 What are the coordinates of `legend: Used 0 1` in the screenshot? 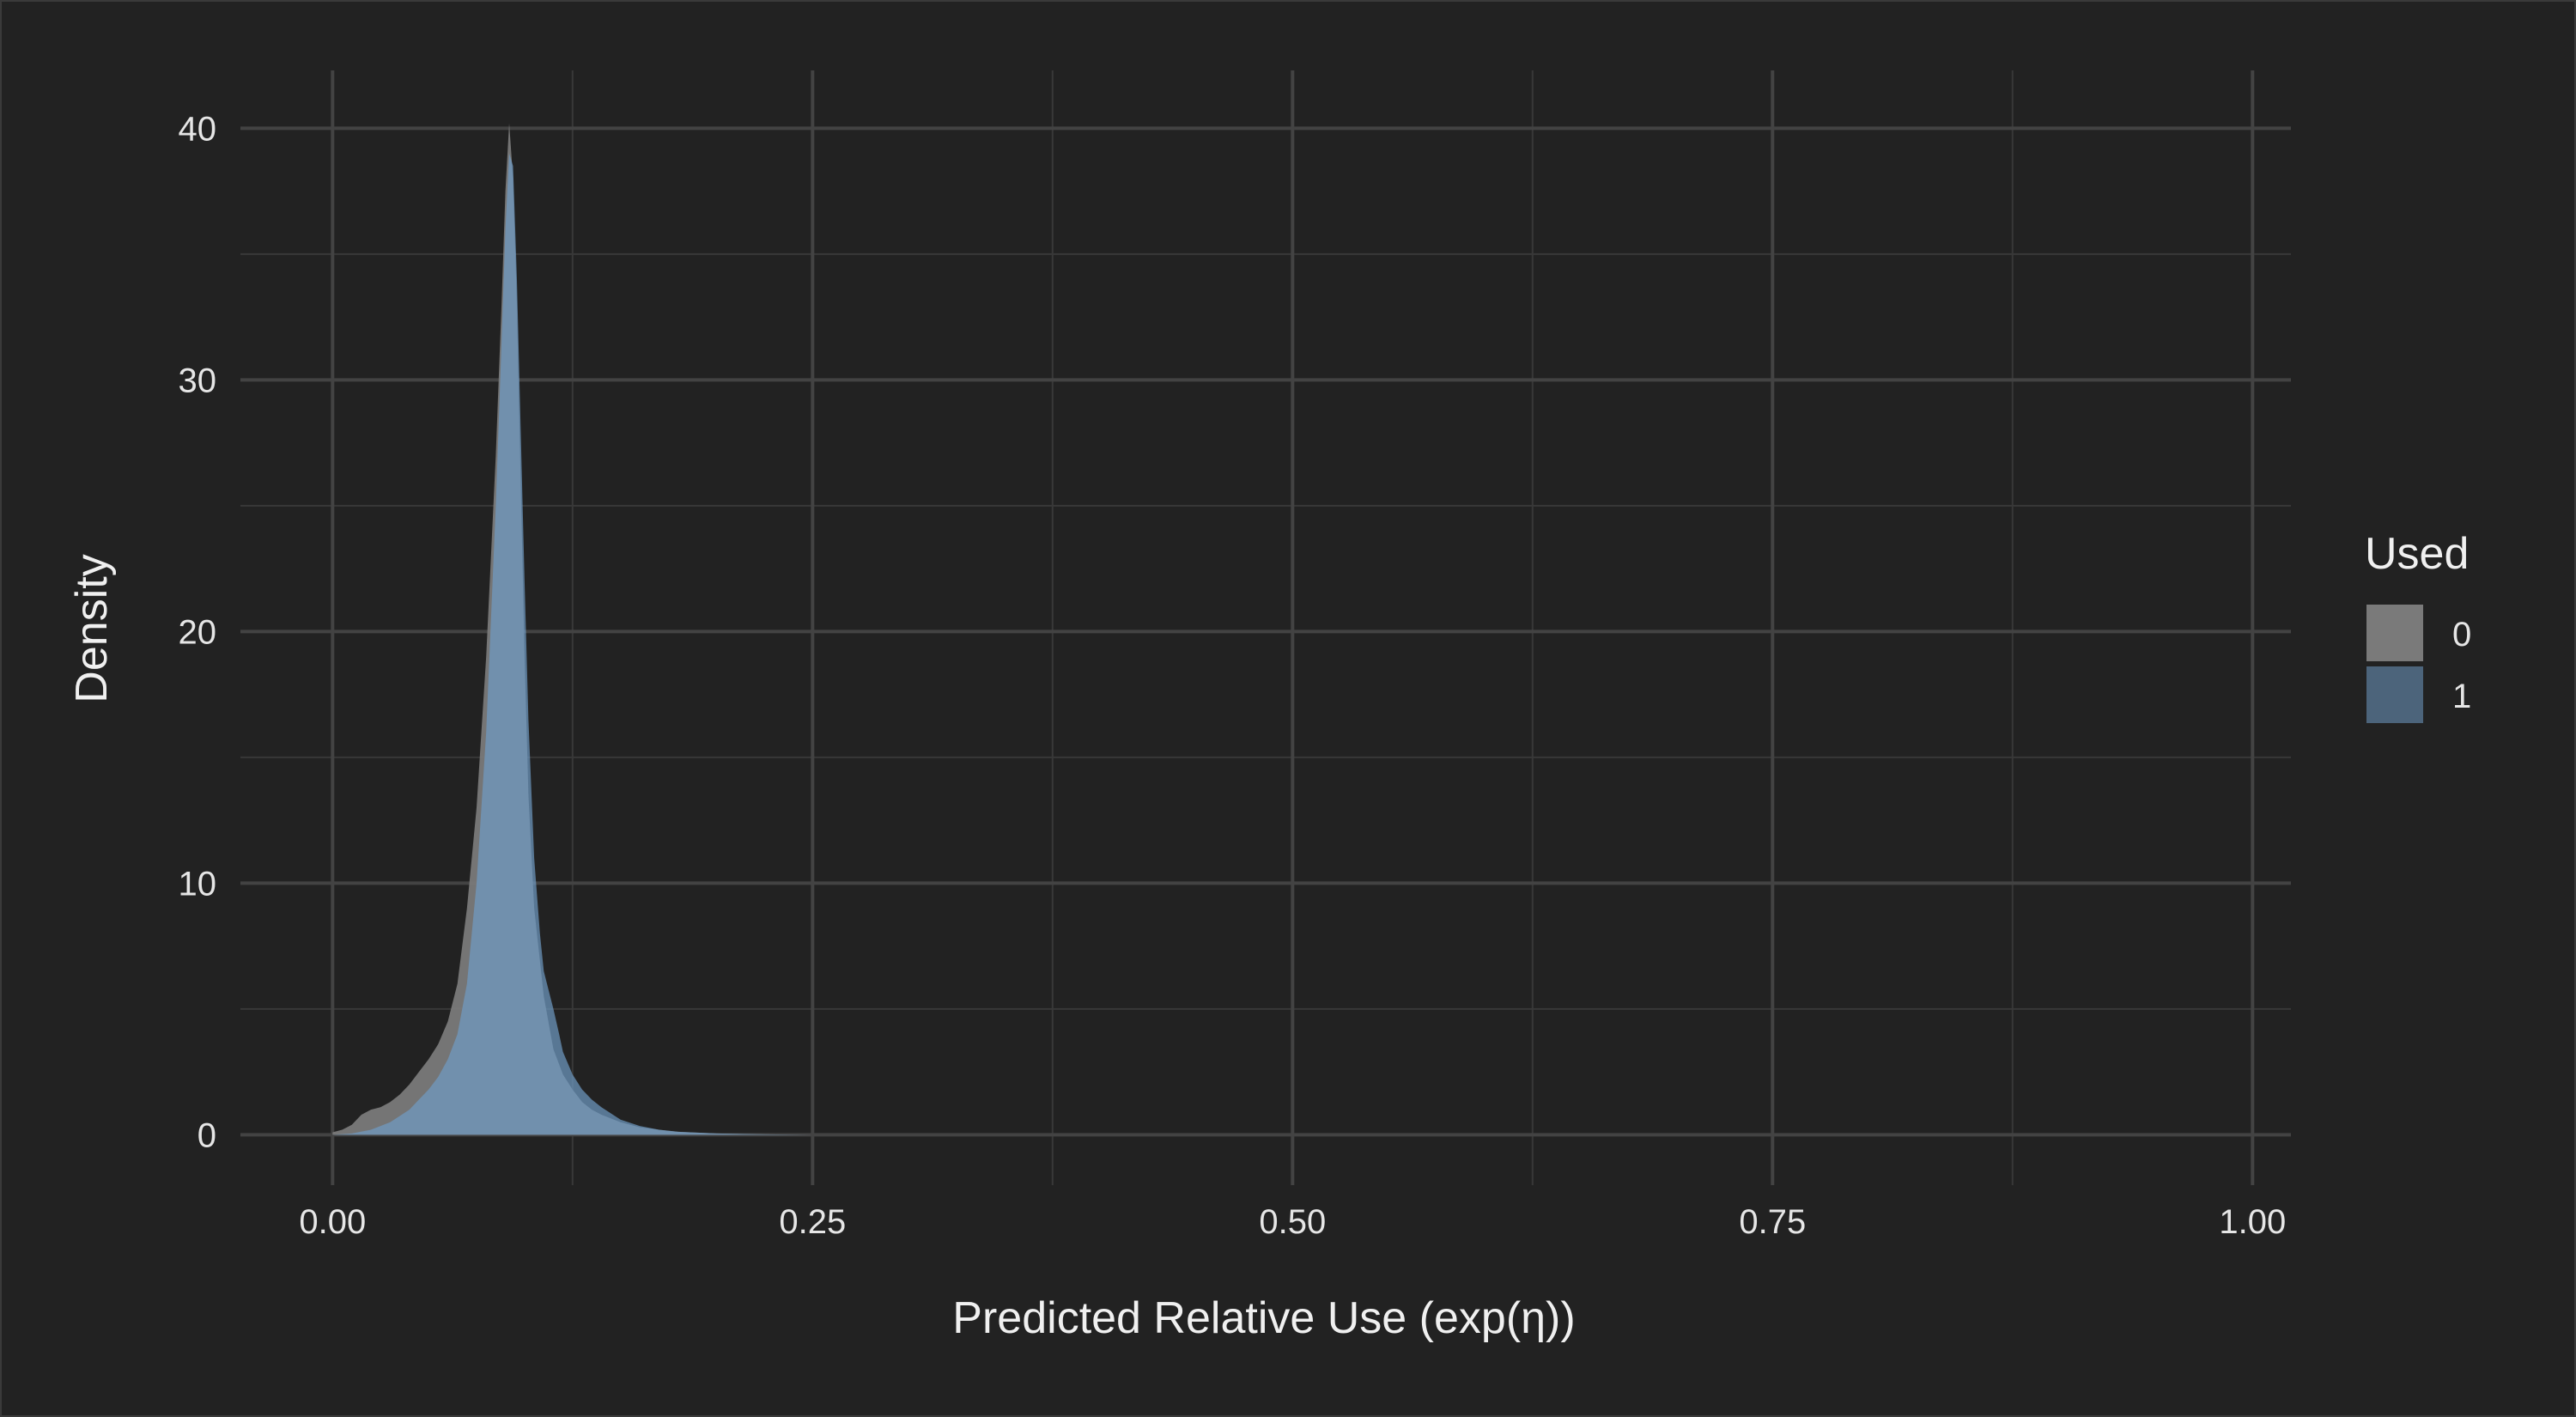 It's located at (2418, 626).